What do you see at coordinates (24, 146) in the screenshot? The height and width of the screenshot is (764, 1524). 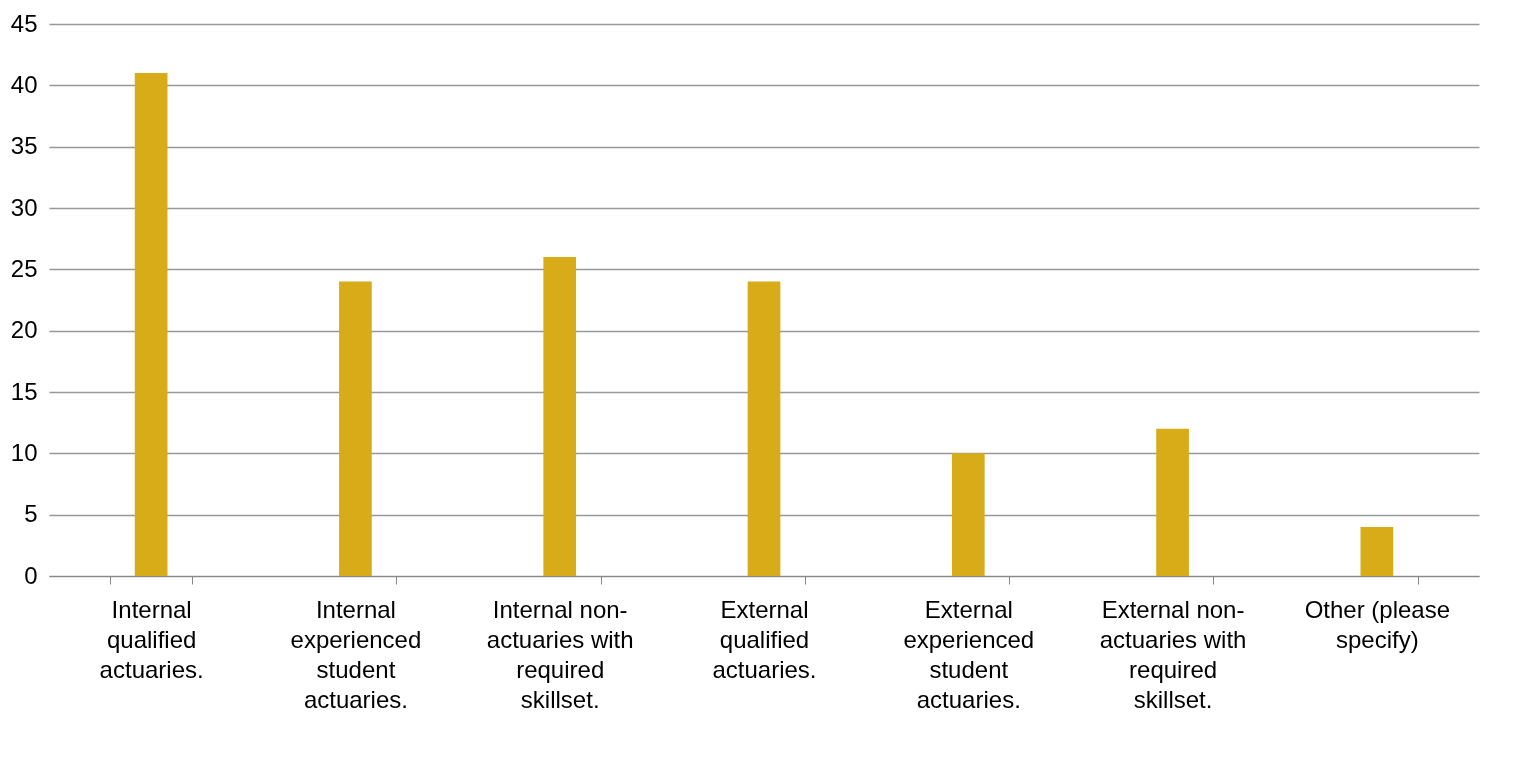 I see `y-tick-label: 35` at bounding box center [24, 146].